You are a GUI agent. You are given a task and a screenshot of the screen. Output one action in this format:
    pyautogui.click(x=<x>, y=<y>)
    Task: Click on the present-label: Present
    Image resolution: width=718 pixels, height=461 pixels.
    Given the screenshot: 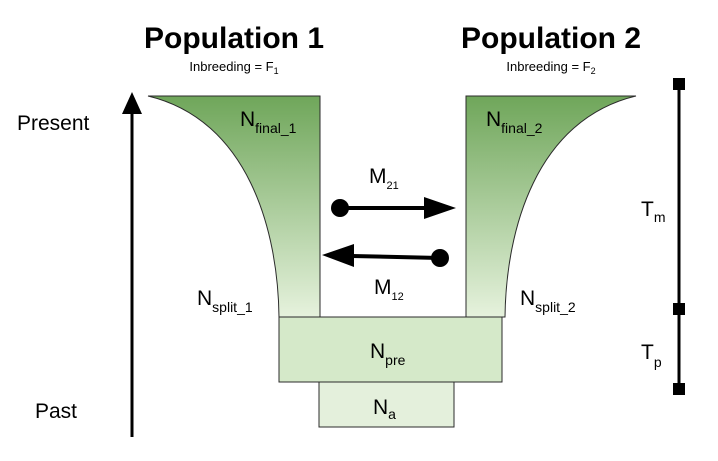 What is the action you would take?
    pyautogui.click(x=53, y=123)
    